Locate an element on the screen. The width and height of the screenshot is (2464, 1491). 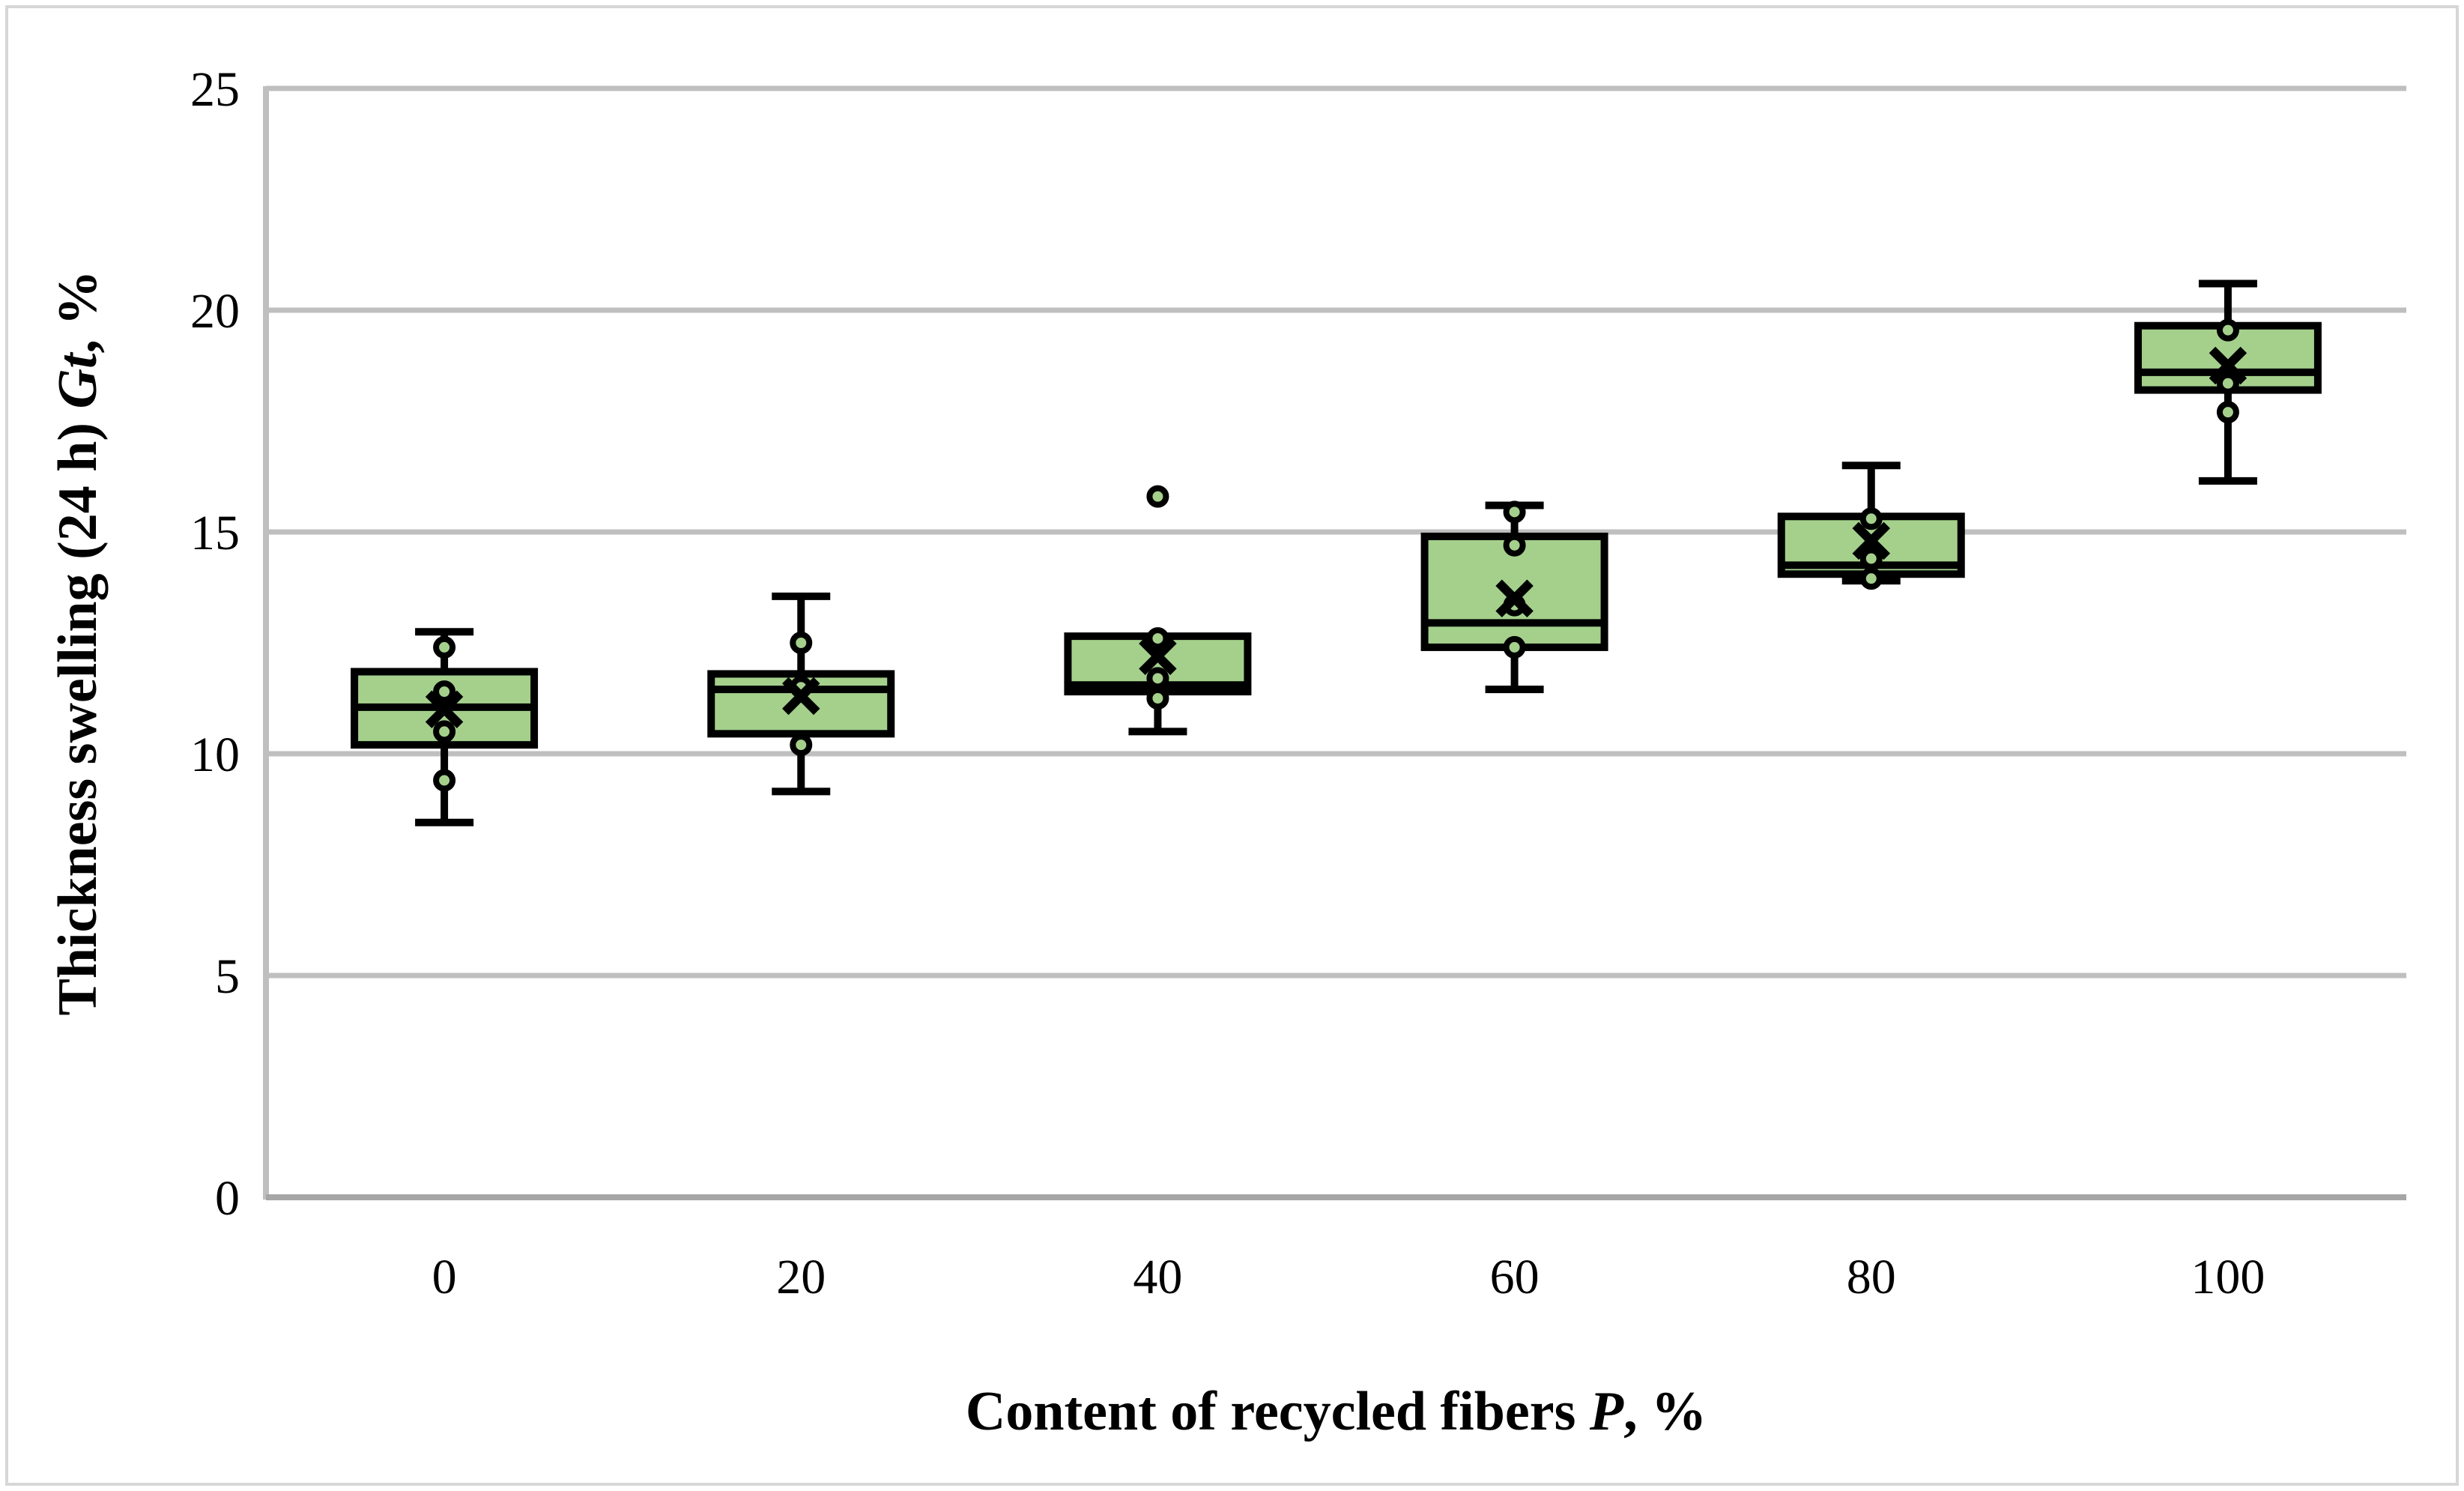
y-tick-label-0: 0 is located at coordinates (227, 1199).